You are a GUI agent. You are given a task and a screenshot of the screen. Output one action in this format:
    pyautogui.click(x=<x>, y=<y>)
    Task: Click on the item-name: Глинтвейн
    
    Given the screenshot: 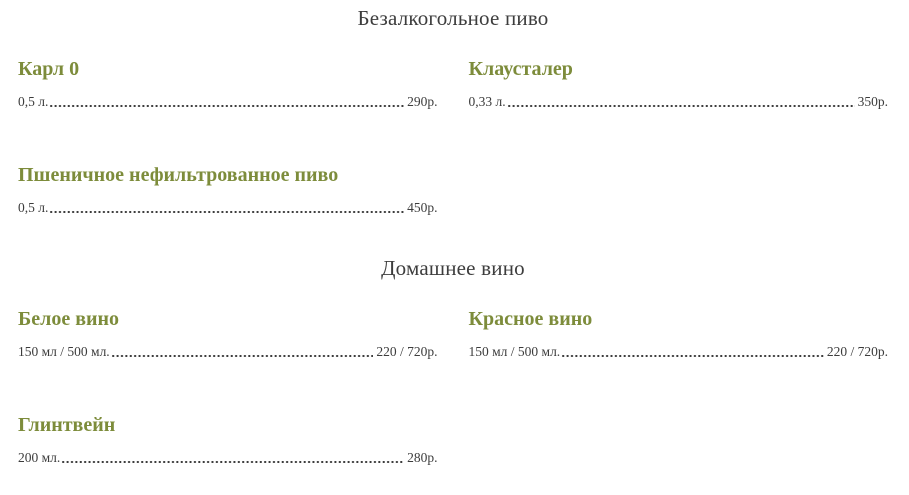 What is the action you would take?
    pyautogui.click(x=67, y=424)
    